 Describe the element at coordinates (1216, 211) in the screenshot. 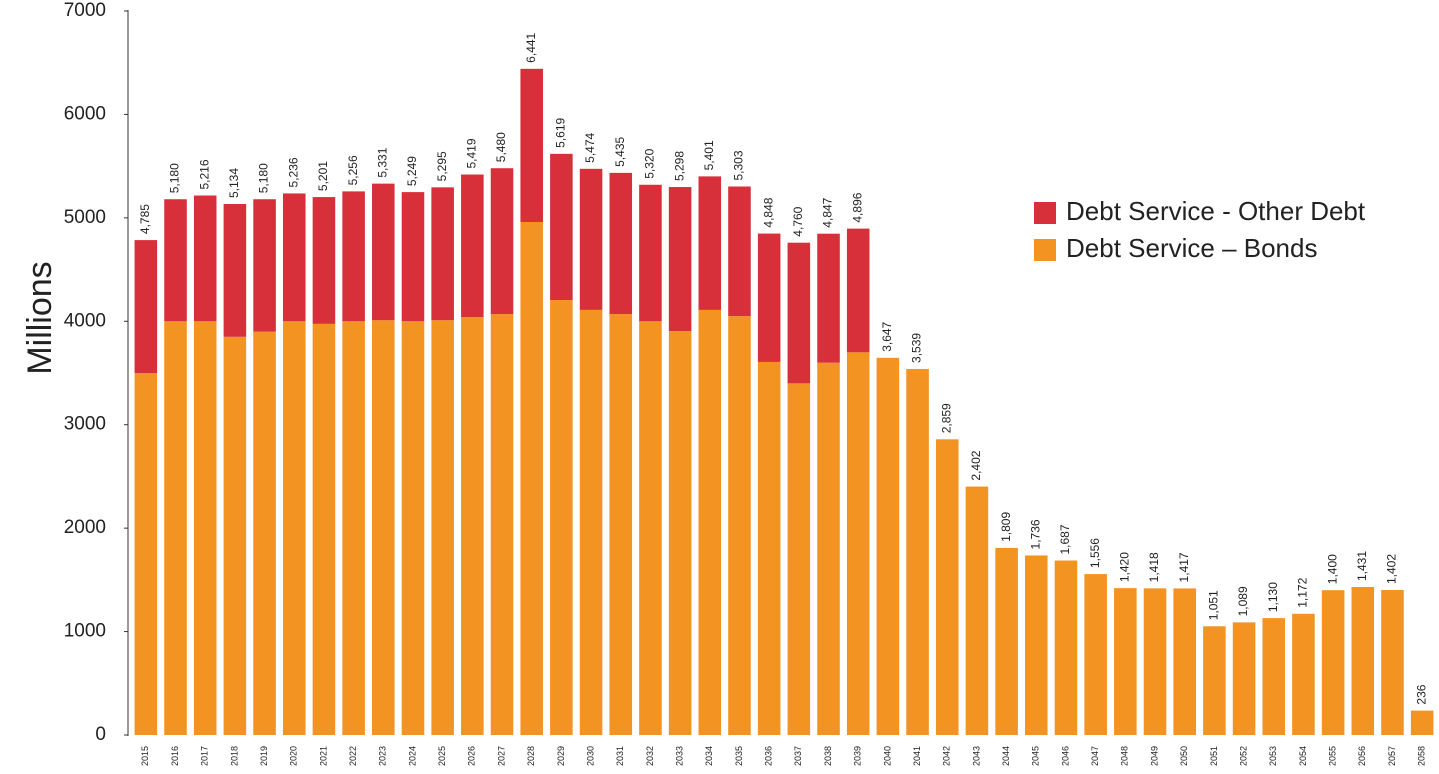

I see `legend-label: Debt Service - Other Debt` at that location.